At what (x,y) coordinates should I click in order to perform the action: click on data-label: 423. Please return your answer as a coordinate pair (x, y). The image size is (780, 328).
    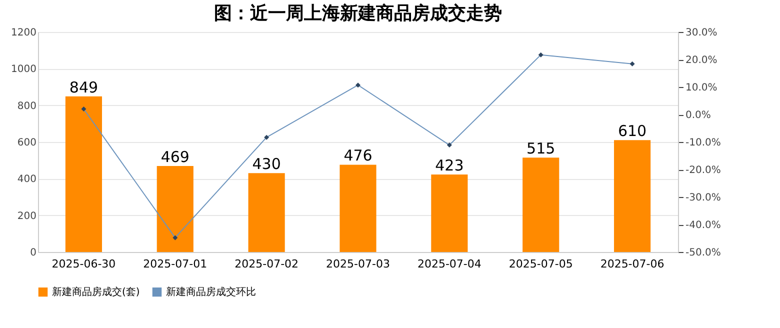
    Looking at the image, I should click on (449, 165).